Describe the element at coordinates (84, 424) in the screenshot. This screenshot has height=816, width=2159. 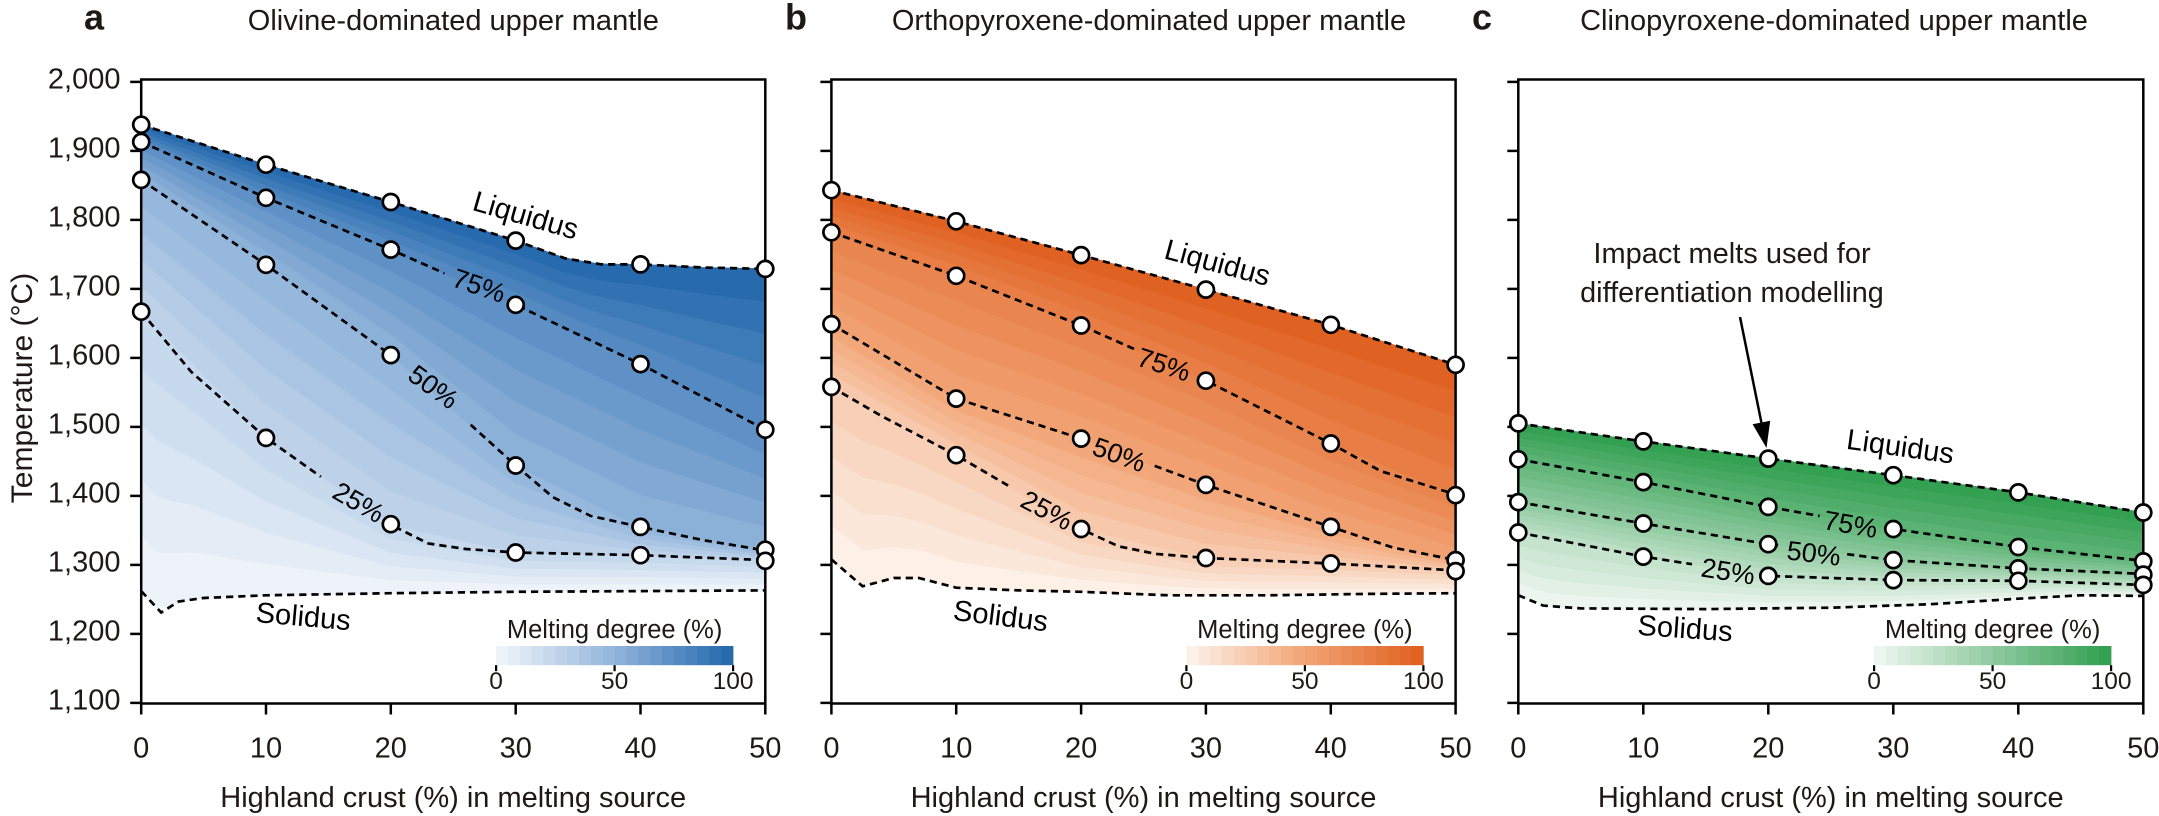
I see `svg-text: 1,500` at that location.